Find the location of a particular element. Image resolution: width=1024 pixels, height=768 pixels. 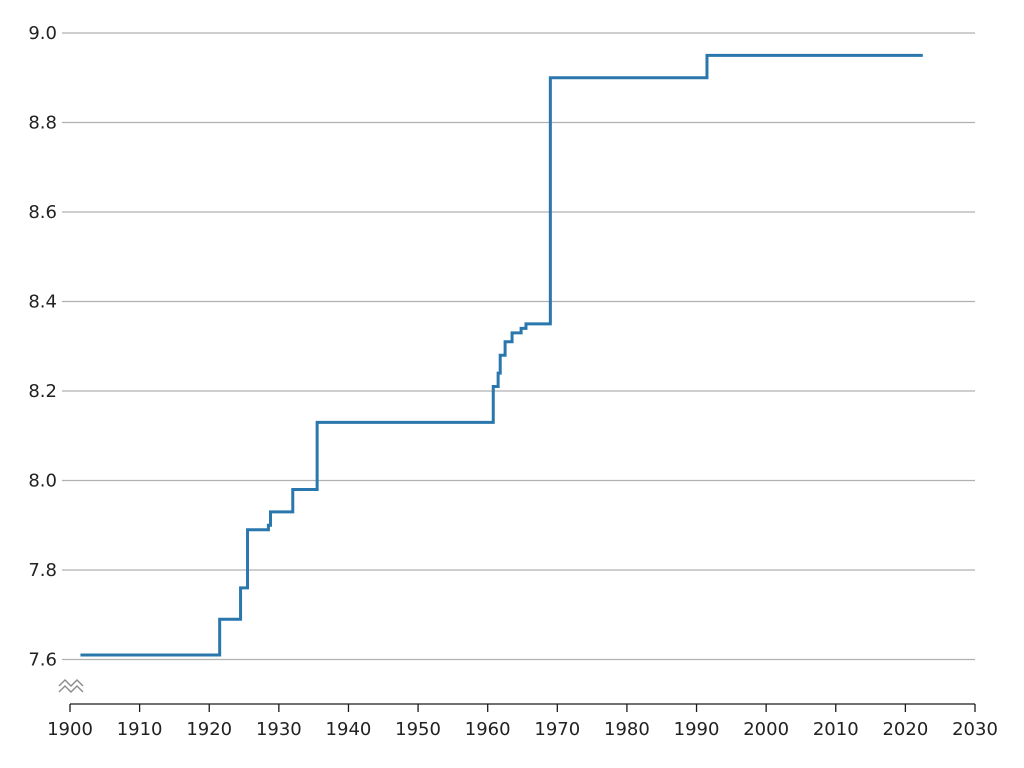

x-tick-label: 1990 is located at coordinates (697, 729).